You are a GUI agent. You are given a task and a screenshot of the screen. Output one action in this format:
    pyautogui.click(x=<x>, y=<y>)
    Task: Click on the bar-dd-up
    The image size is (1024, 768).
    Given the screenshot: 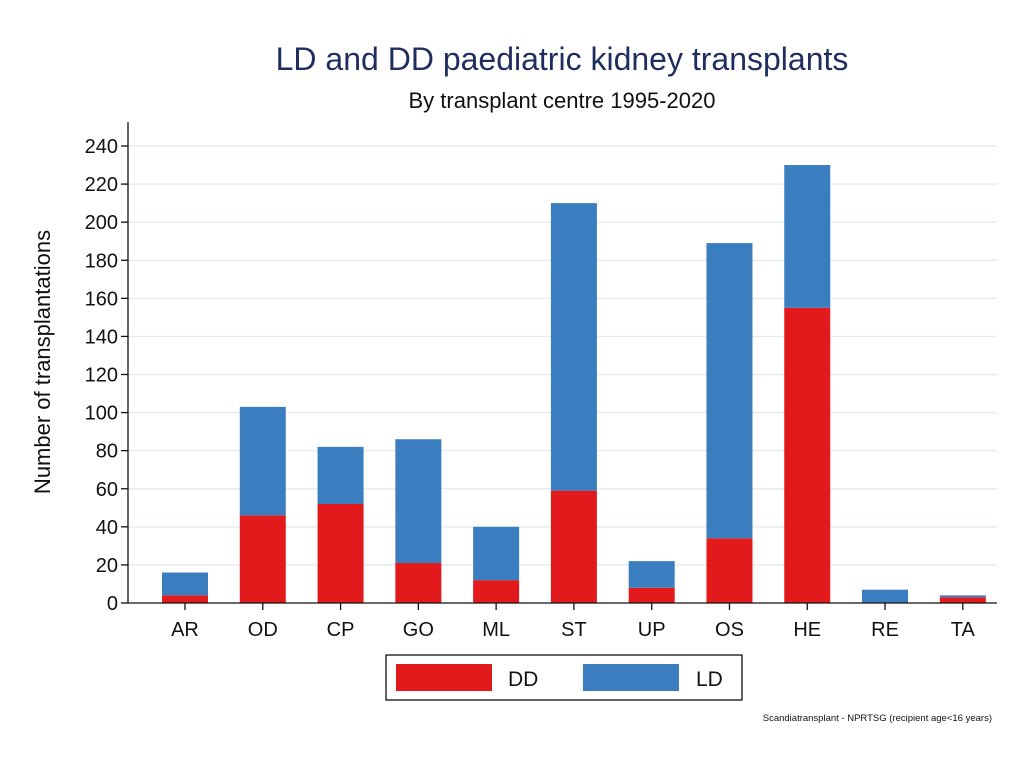 What is the action you would take?
    pyautogui.click(x=651, y=595)
    